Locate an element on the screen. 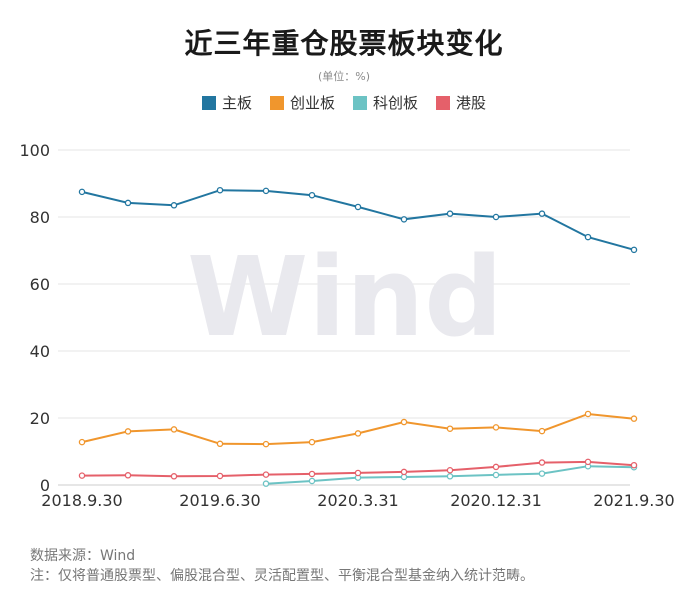 This screenshot has width=688, height=598. chart-subtitle: (单位：%) is located at coordinates (344, 76).